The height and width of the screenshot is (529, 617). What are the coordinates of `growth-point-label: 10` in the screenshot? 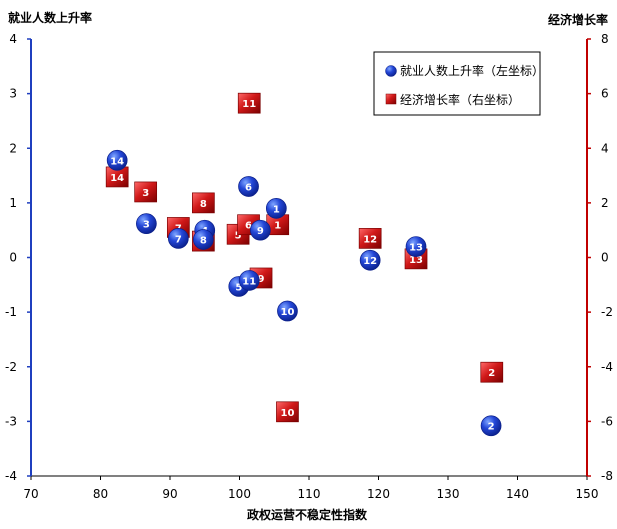 It's located at (287, 413).